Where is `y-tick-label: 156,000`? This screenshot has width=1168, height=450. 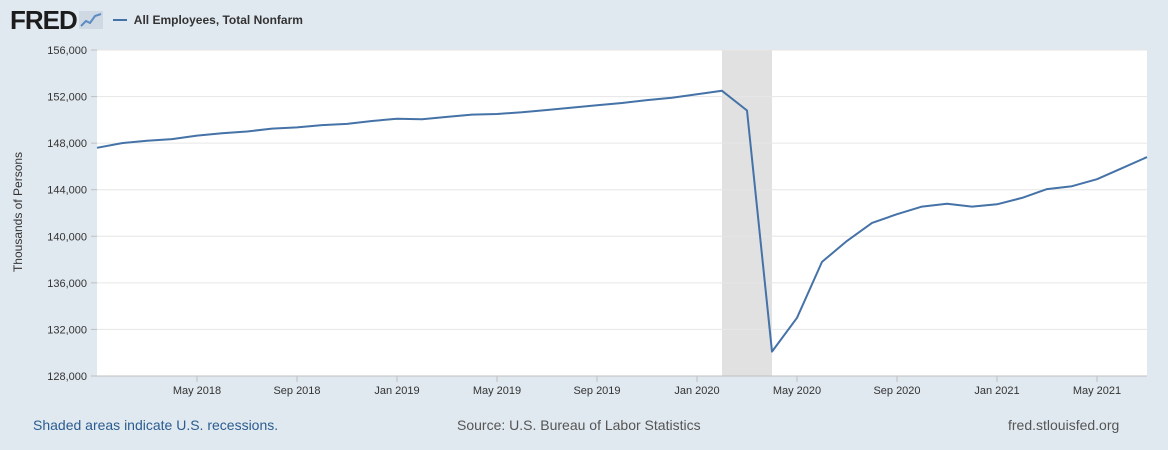
y-tick-label: 156,000 is located at coordinates (67, 51).